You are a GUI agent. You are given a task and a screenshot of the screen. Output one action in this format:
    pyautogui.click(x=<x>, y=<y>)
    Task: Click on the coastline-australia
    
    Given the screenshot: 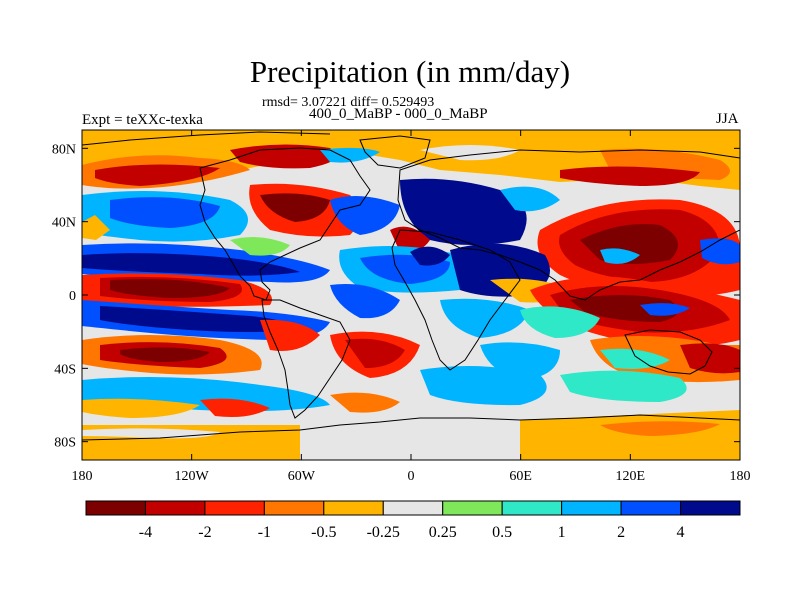 What is the action you would take?
    pyautogui.click(x=668, y=352)
    